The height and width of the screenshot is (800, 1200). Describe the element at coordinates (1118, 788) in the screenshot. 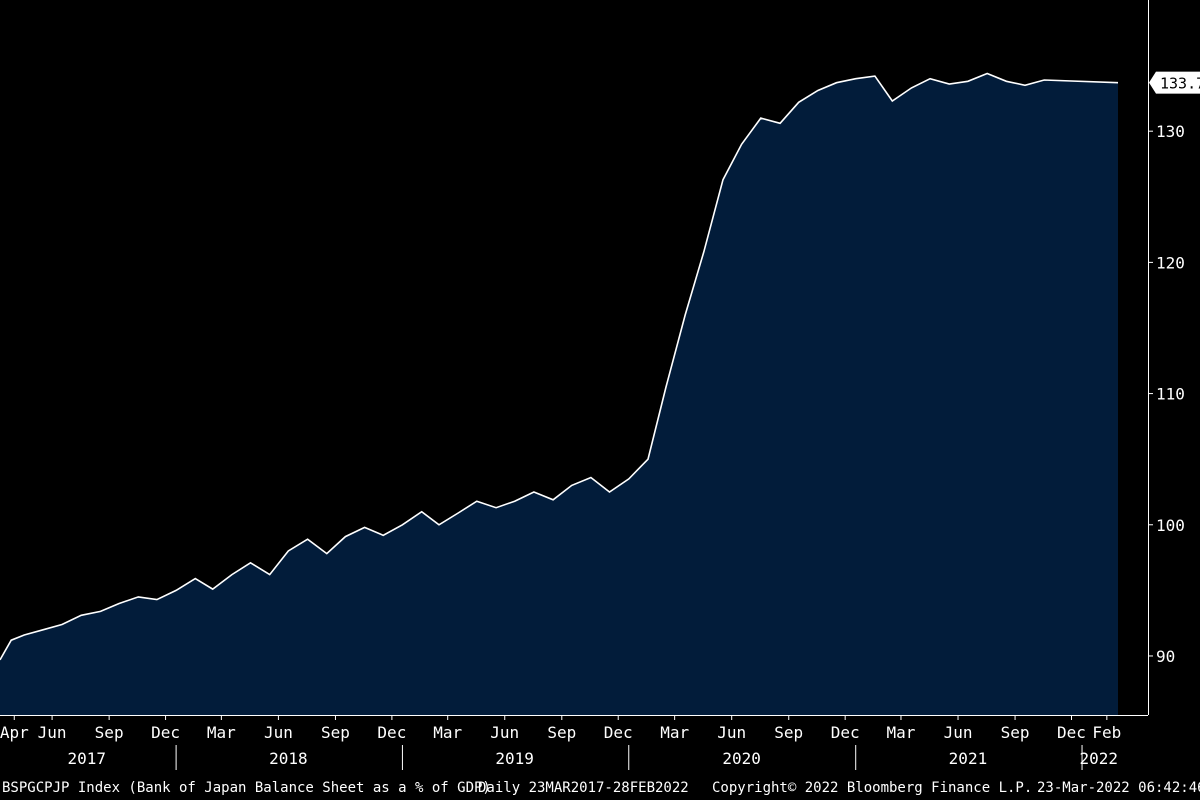

I see `footer-timestamp: 23-Mar-2022 06:42:46` at that location.